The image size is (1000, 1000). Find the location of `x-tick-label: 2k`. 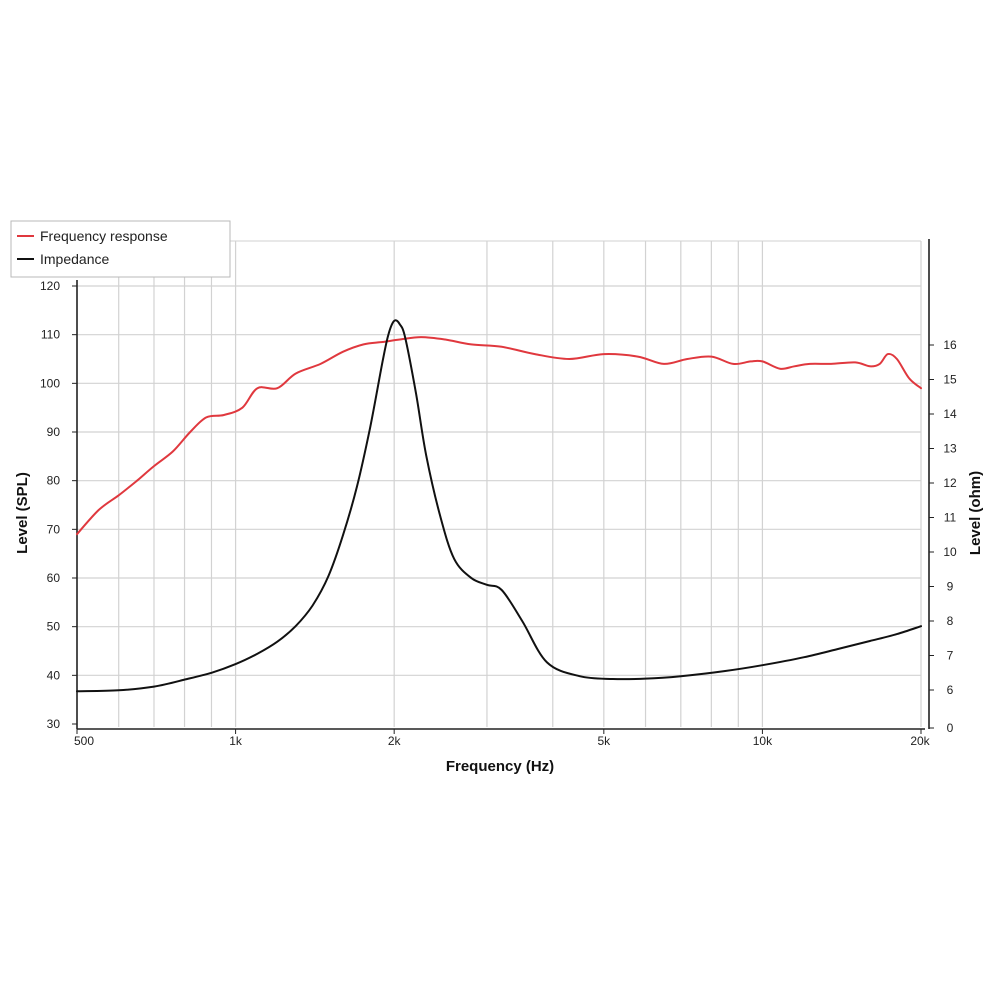

x-tick-label: 2k is located at coordinates (395, 741).